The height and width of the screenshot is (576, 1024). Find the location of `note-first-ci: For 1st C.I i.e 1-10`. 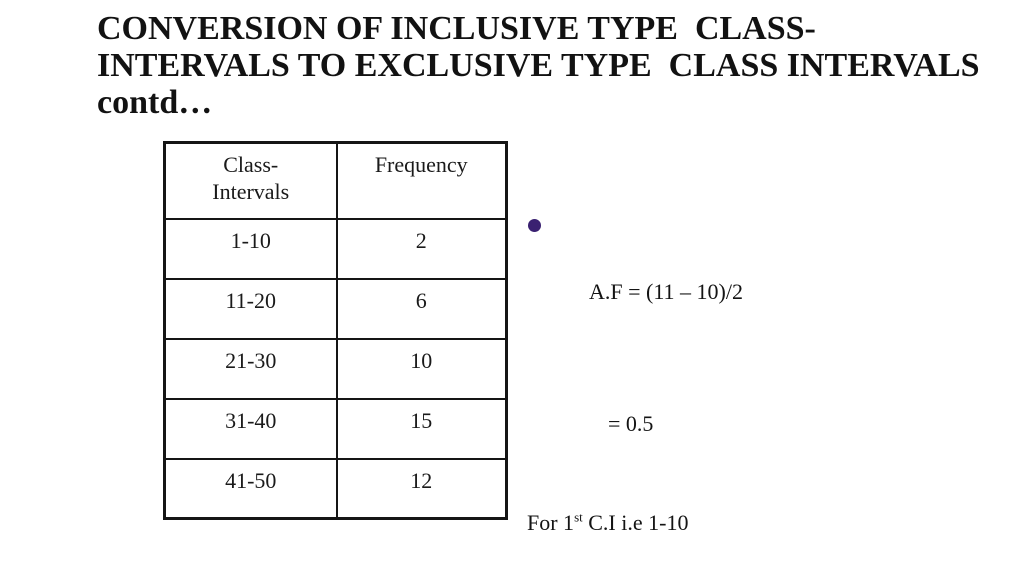

note-first-ci: For 1st C.I i.e 1-10 is located at coordinates (692, 522).